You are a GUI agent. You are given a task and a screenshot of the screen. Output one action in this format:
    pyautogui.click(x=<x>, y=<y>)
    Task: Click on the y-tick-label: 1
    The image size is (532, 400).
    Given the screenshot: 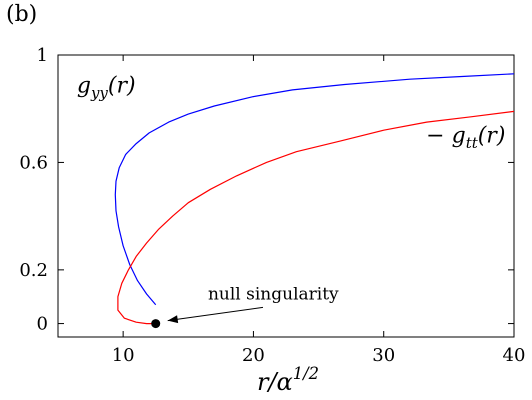 What is the action you would take?
    pyautogui.click(x=42, y=55)
    